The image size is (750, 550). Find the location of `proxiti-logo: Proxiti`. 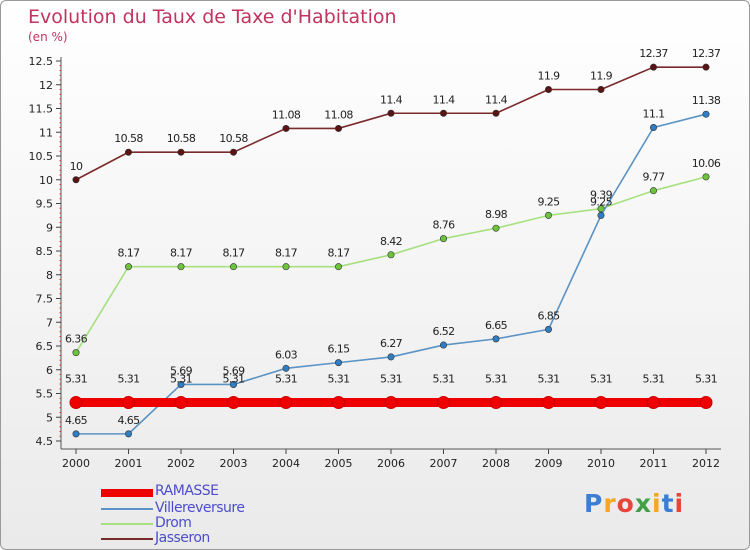

proxiti-logo: Proxiti is located at coordinates (634, 503).